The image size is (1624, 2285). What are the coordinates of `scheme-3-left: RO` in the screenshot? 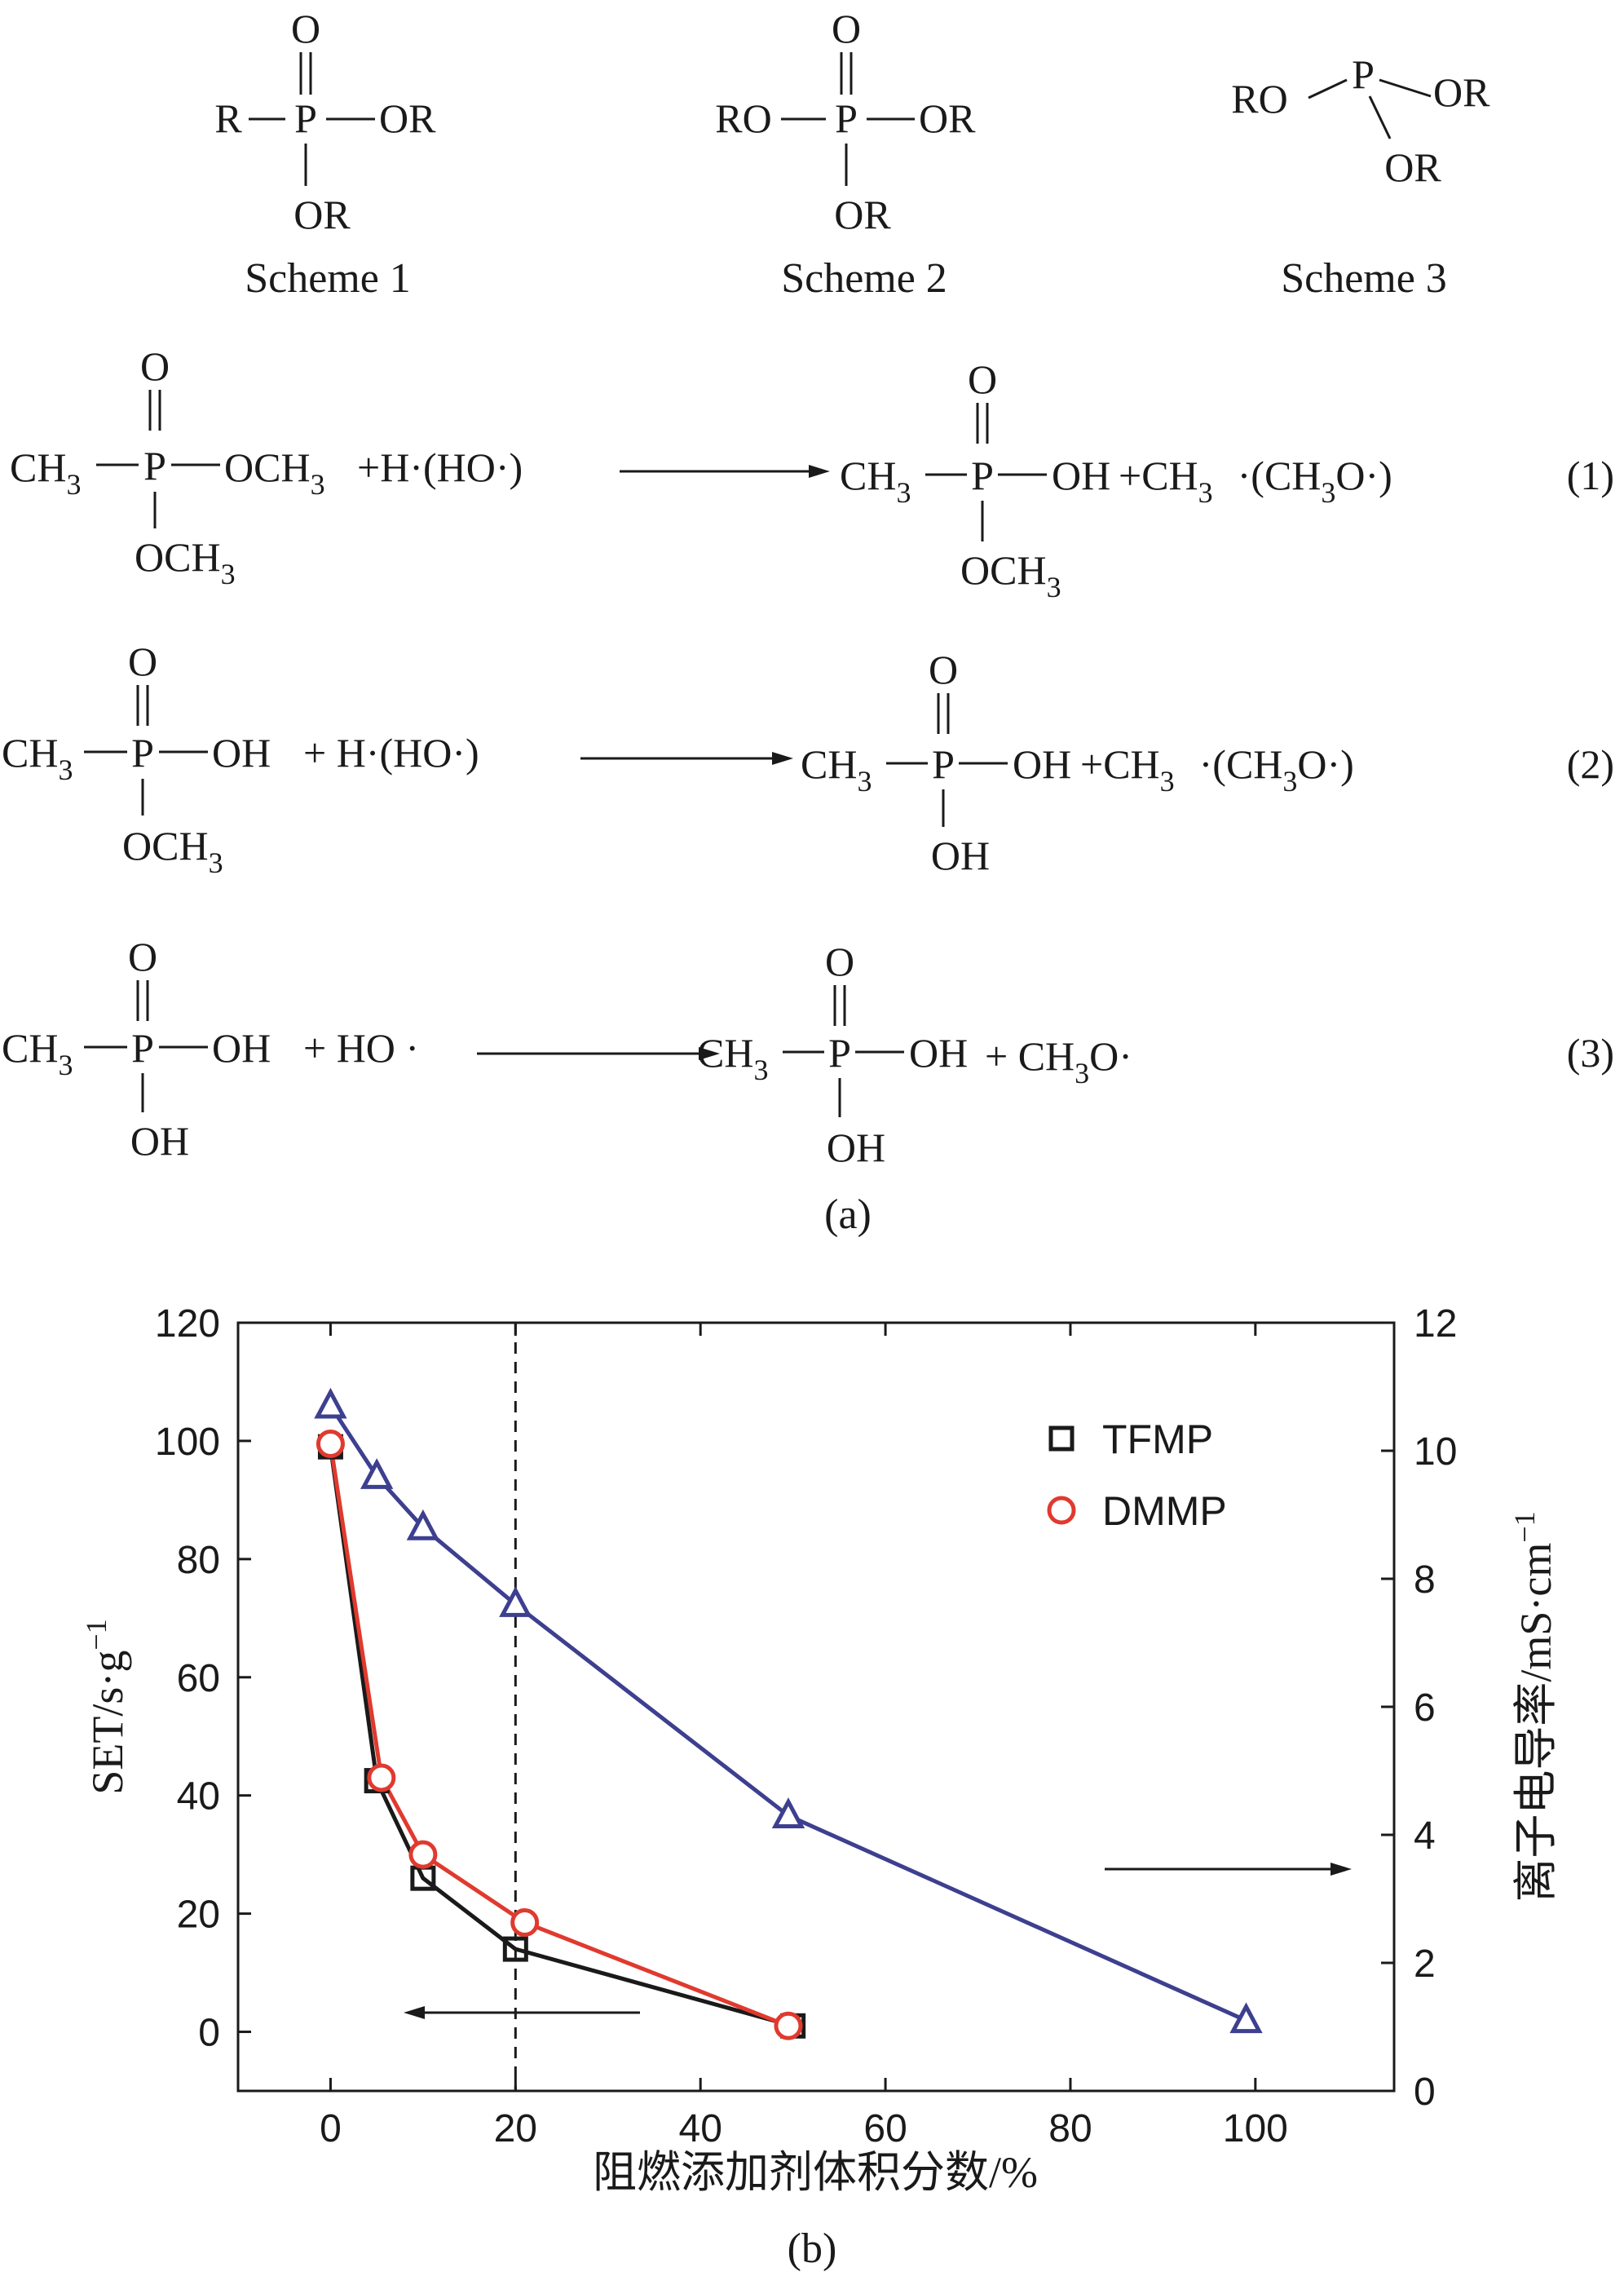 It's located at (1259, 99).